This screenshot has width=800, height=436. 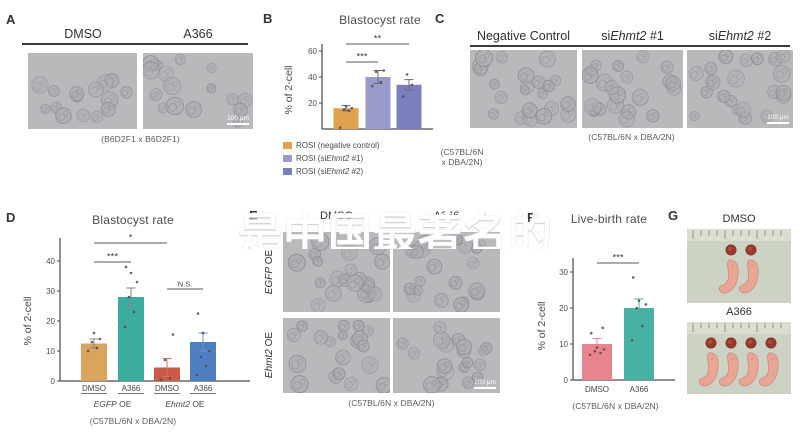 I want to click on legend-item-siehmt2-1: ROSI (siEhmt2 #1), so click(x=331, y=158).